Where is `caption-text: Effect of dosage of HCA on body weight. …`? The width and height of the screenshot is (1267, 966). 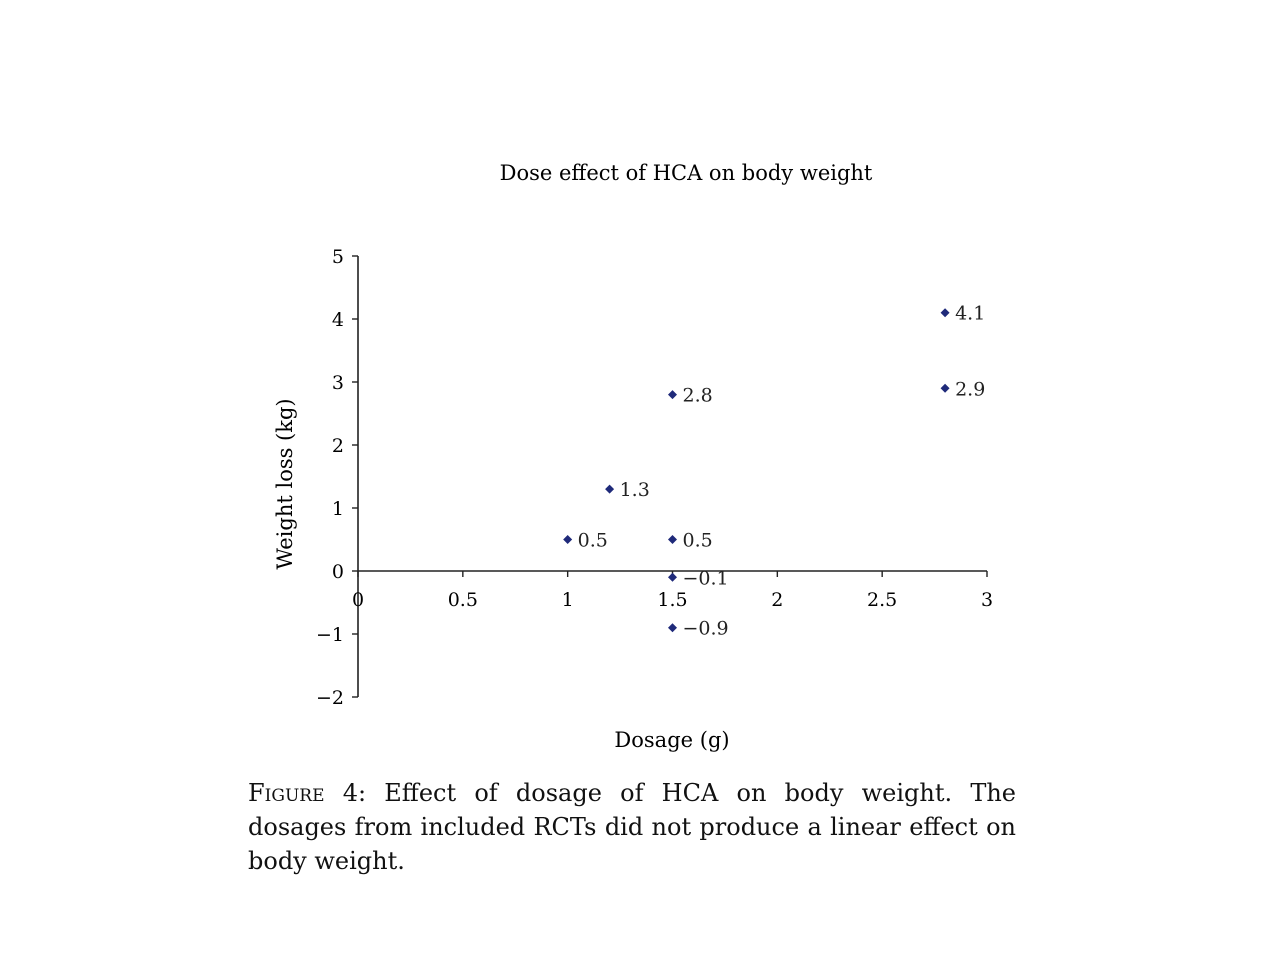 caption-text: Effect of dosage of HCA on body weight. … is located at coordinates (632, 827).